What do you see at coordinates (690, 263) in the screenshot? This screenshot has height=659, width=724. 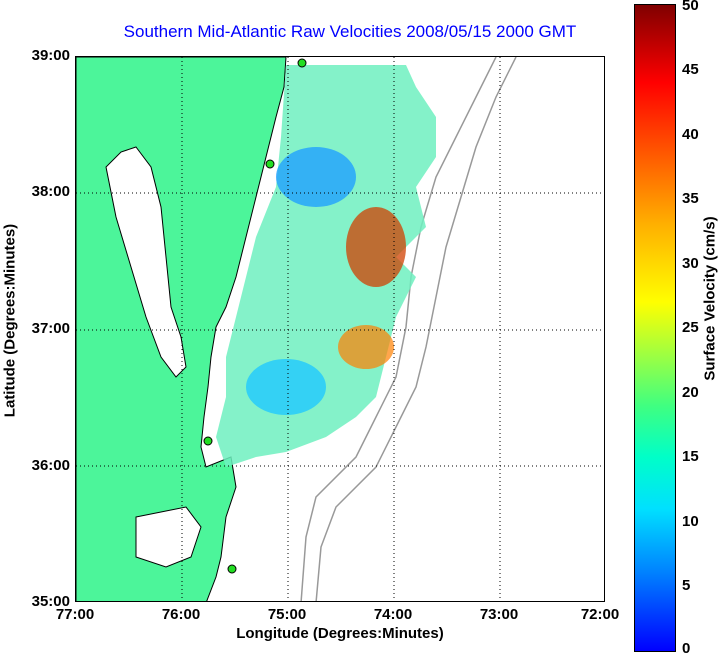 I see `colorbar-tick-label: 30` at bounding box center [690, 263].